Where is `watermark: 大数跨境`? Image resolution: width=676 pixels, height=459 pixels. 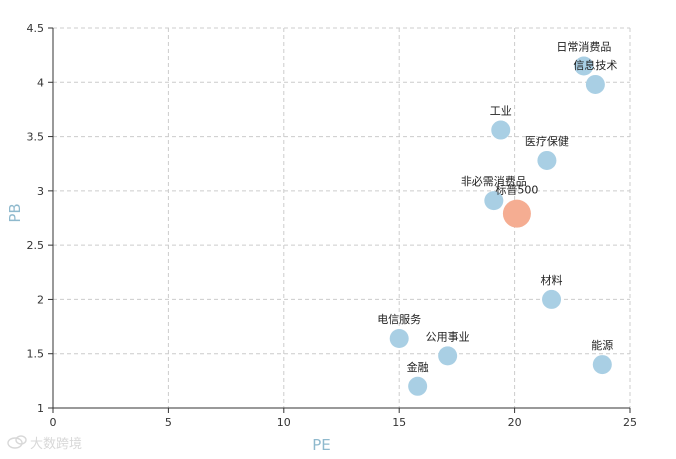 watermark: 大数跨境 is located at coordinates (44, 443).